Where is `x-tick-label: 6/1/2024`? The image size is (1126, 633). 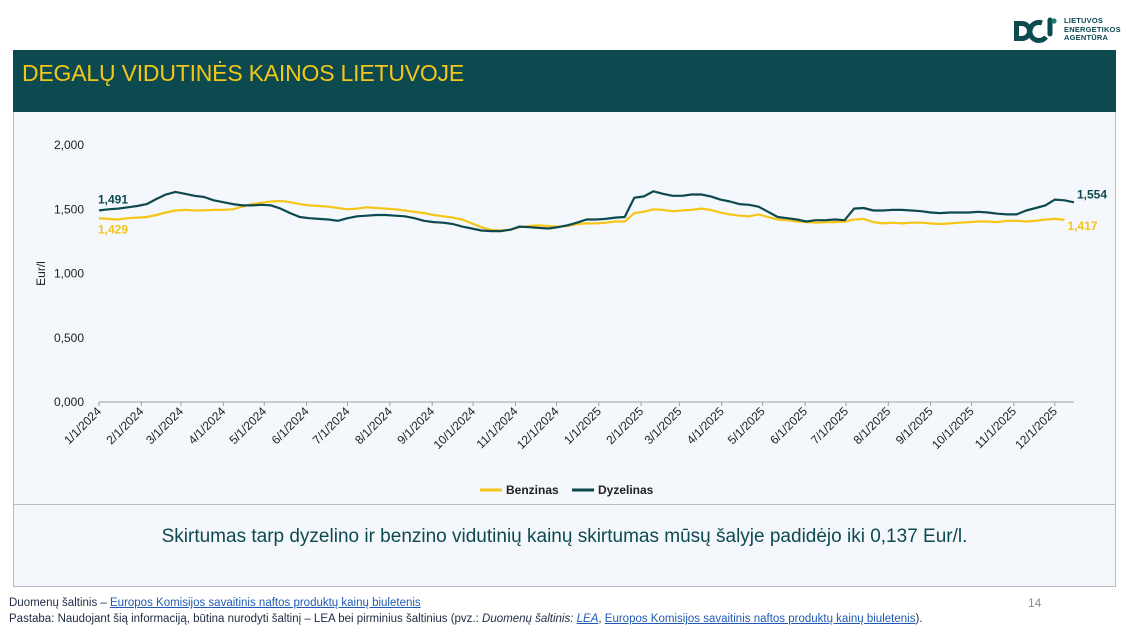 x-tick-label: 6/1/2024 is located at coordinates (290, 425).